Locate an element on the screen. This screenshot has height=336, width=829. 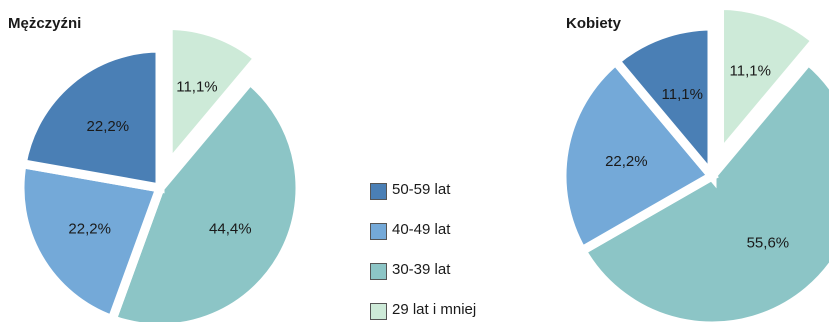
legend-label: 50-59 lat is located at coordinates (421, 189).